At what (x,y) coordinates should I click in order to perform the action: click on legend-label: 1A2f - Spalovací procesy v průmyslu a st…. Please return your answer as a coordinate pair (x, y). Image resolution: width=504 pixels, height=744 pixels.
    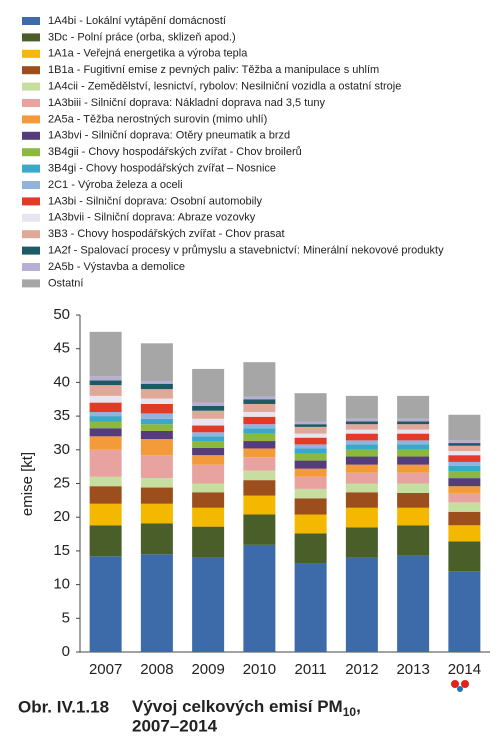
    Looking at the image, I should click on (246, 251).